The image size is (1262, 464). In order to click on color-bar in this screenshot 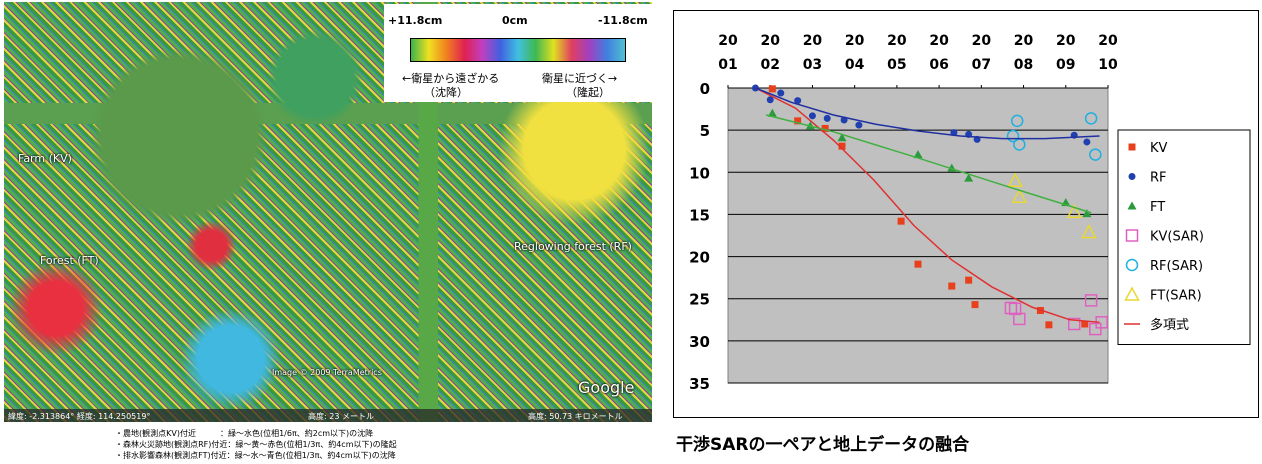, I will do `click(518, 50)`.